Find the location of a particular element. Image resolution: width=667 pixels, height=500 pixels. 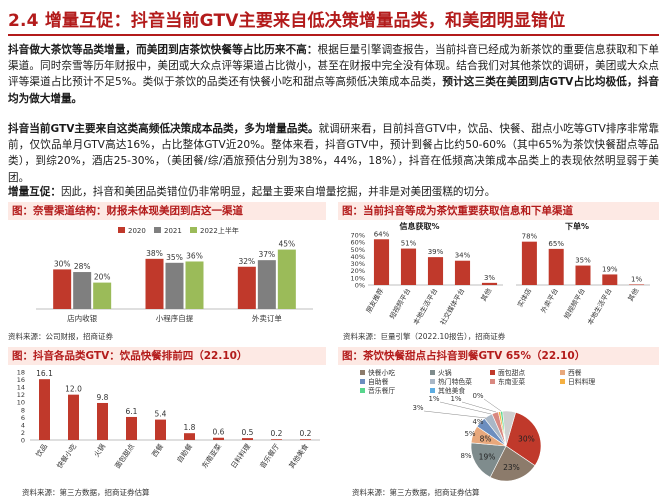

y-tick-14: 14 is located at coordinates (21, 388).